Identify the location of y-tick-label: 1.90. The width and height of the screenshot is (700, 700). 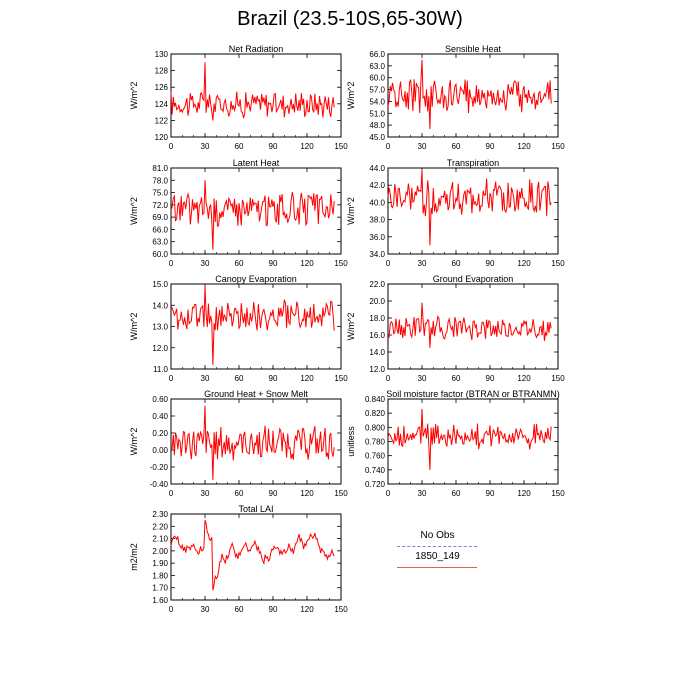
(160, 563).